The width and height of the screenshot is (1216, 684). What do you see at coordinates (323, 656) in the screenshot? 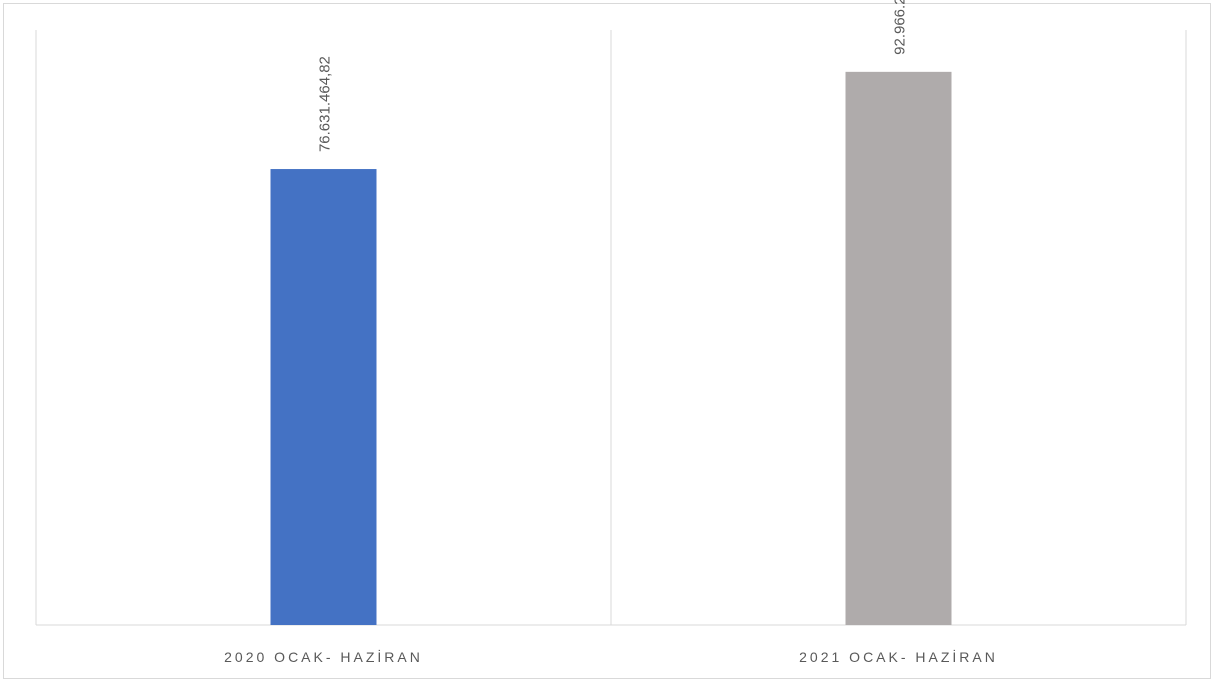
I see `category-label-1: 2020 OCAK- HAZİRAN` at bounding box center [323, 656].